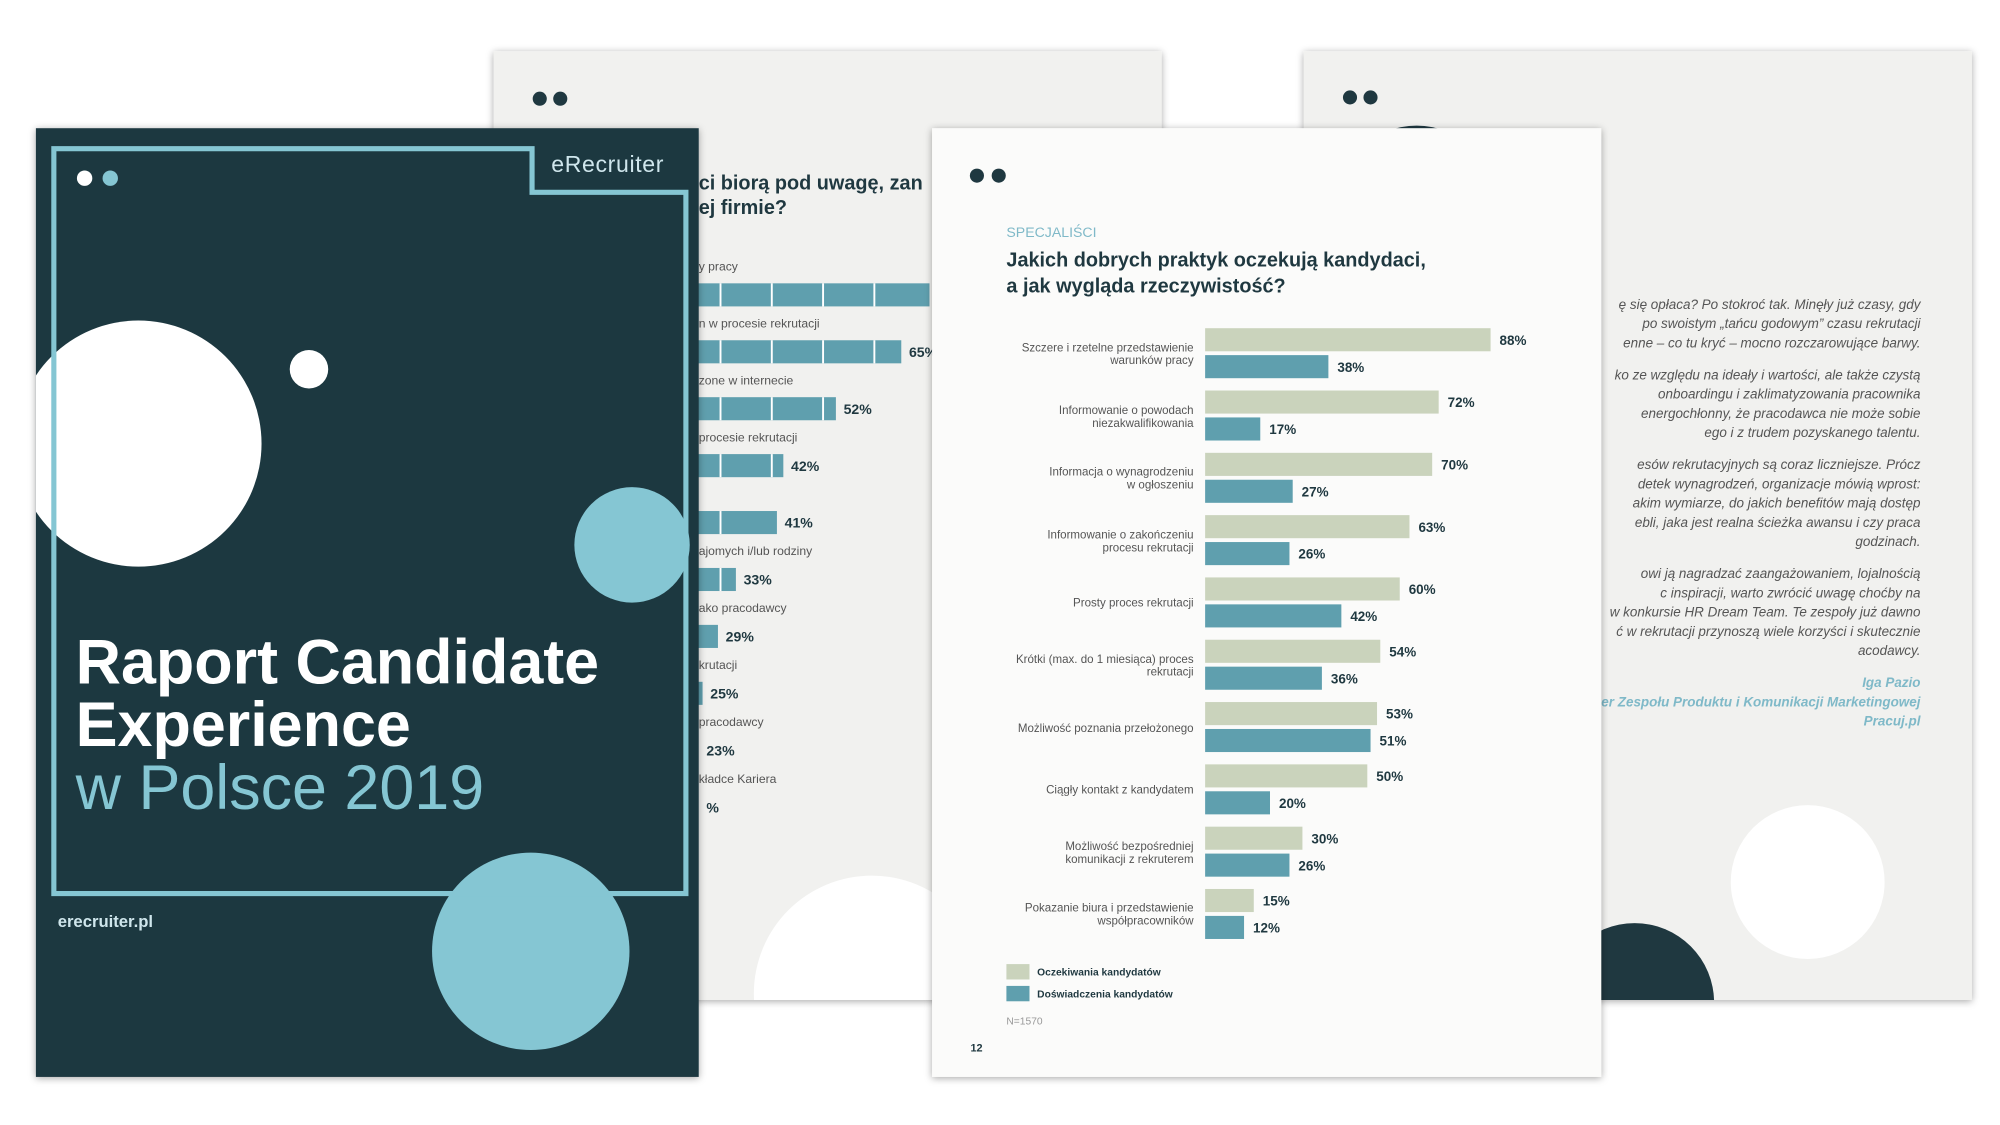 This screenshot has height=1125, width=2000. I want to click on category-text: Możliwość poznania przełożonego, so click(1105, 728).